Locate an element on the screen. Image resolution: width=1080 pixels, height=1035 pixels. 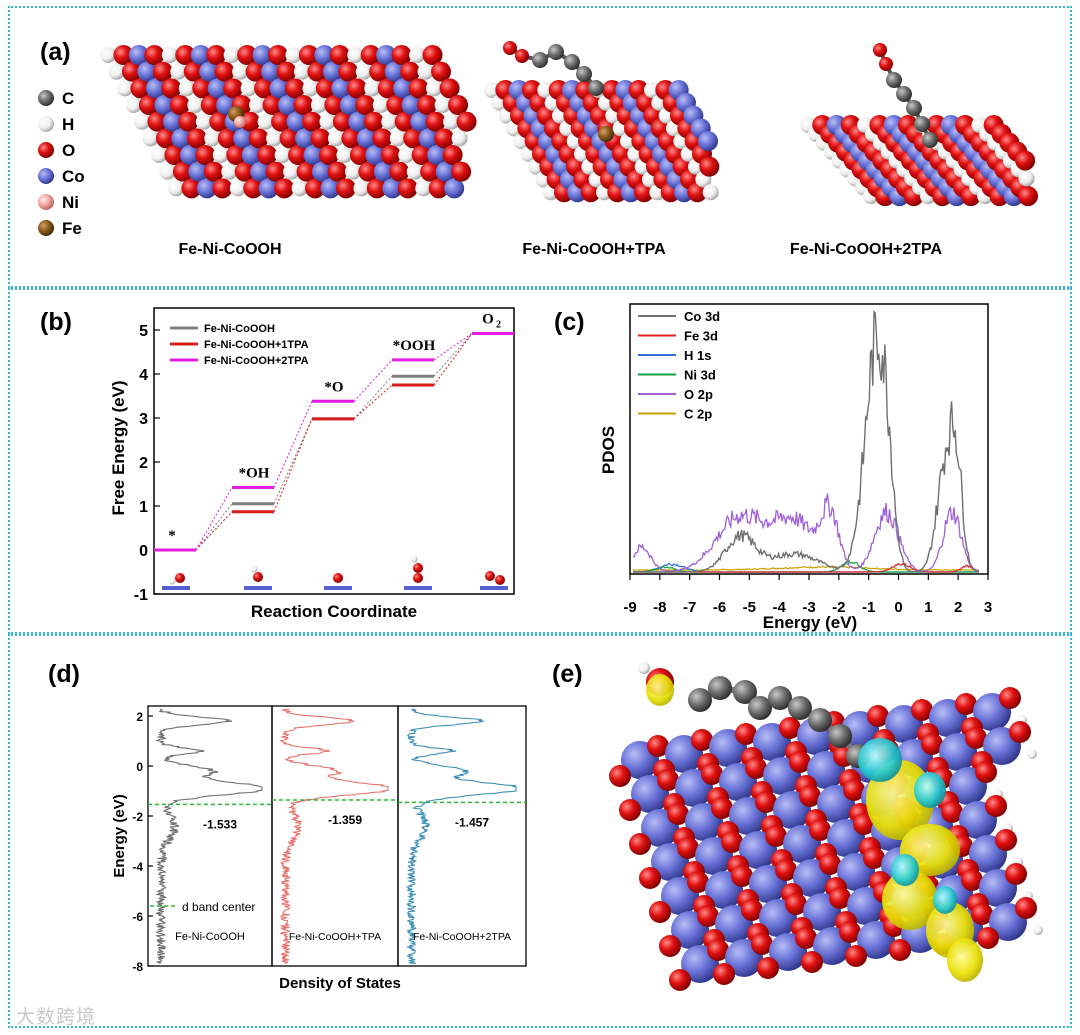
b-step-label-sub: 2 is located at coordinates (498, 325).